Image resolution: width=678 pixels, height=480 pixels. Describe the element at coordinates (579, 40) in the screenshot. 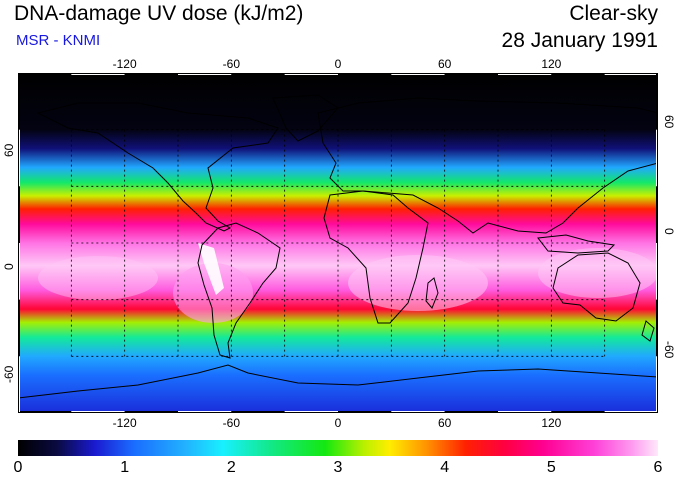

I see `date-label: 28 January 1991` at that location.